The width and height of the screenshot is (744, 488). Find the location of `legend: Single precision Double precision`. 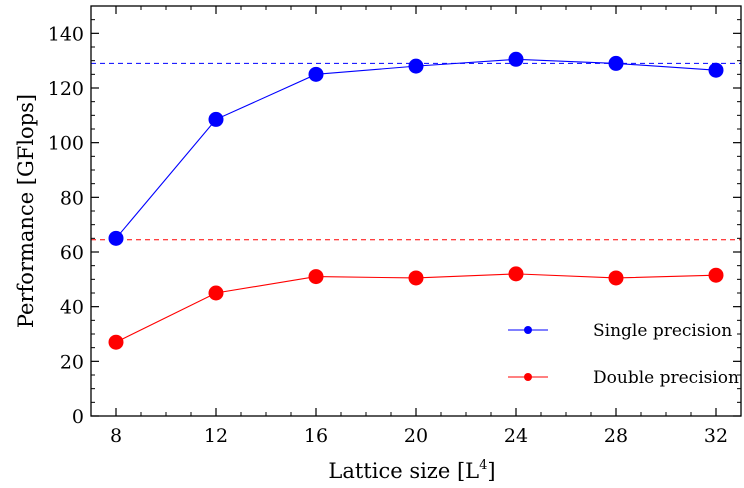

legend: Single precision Double precision is located at coordinates (623, 354).